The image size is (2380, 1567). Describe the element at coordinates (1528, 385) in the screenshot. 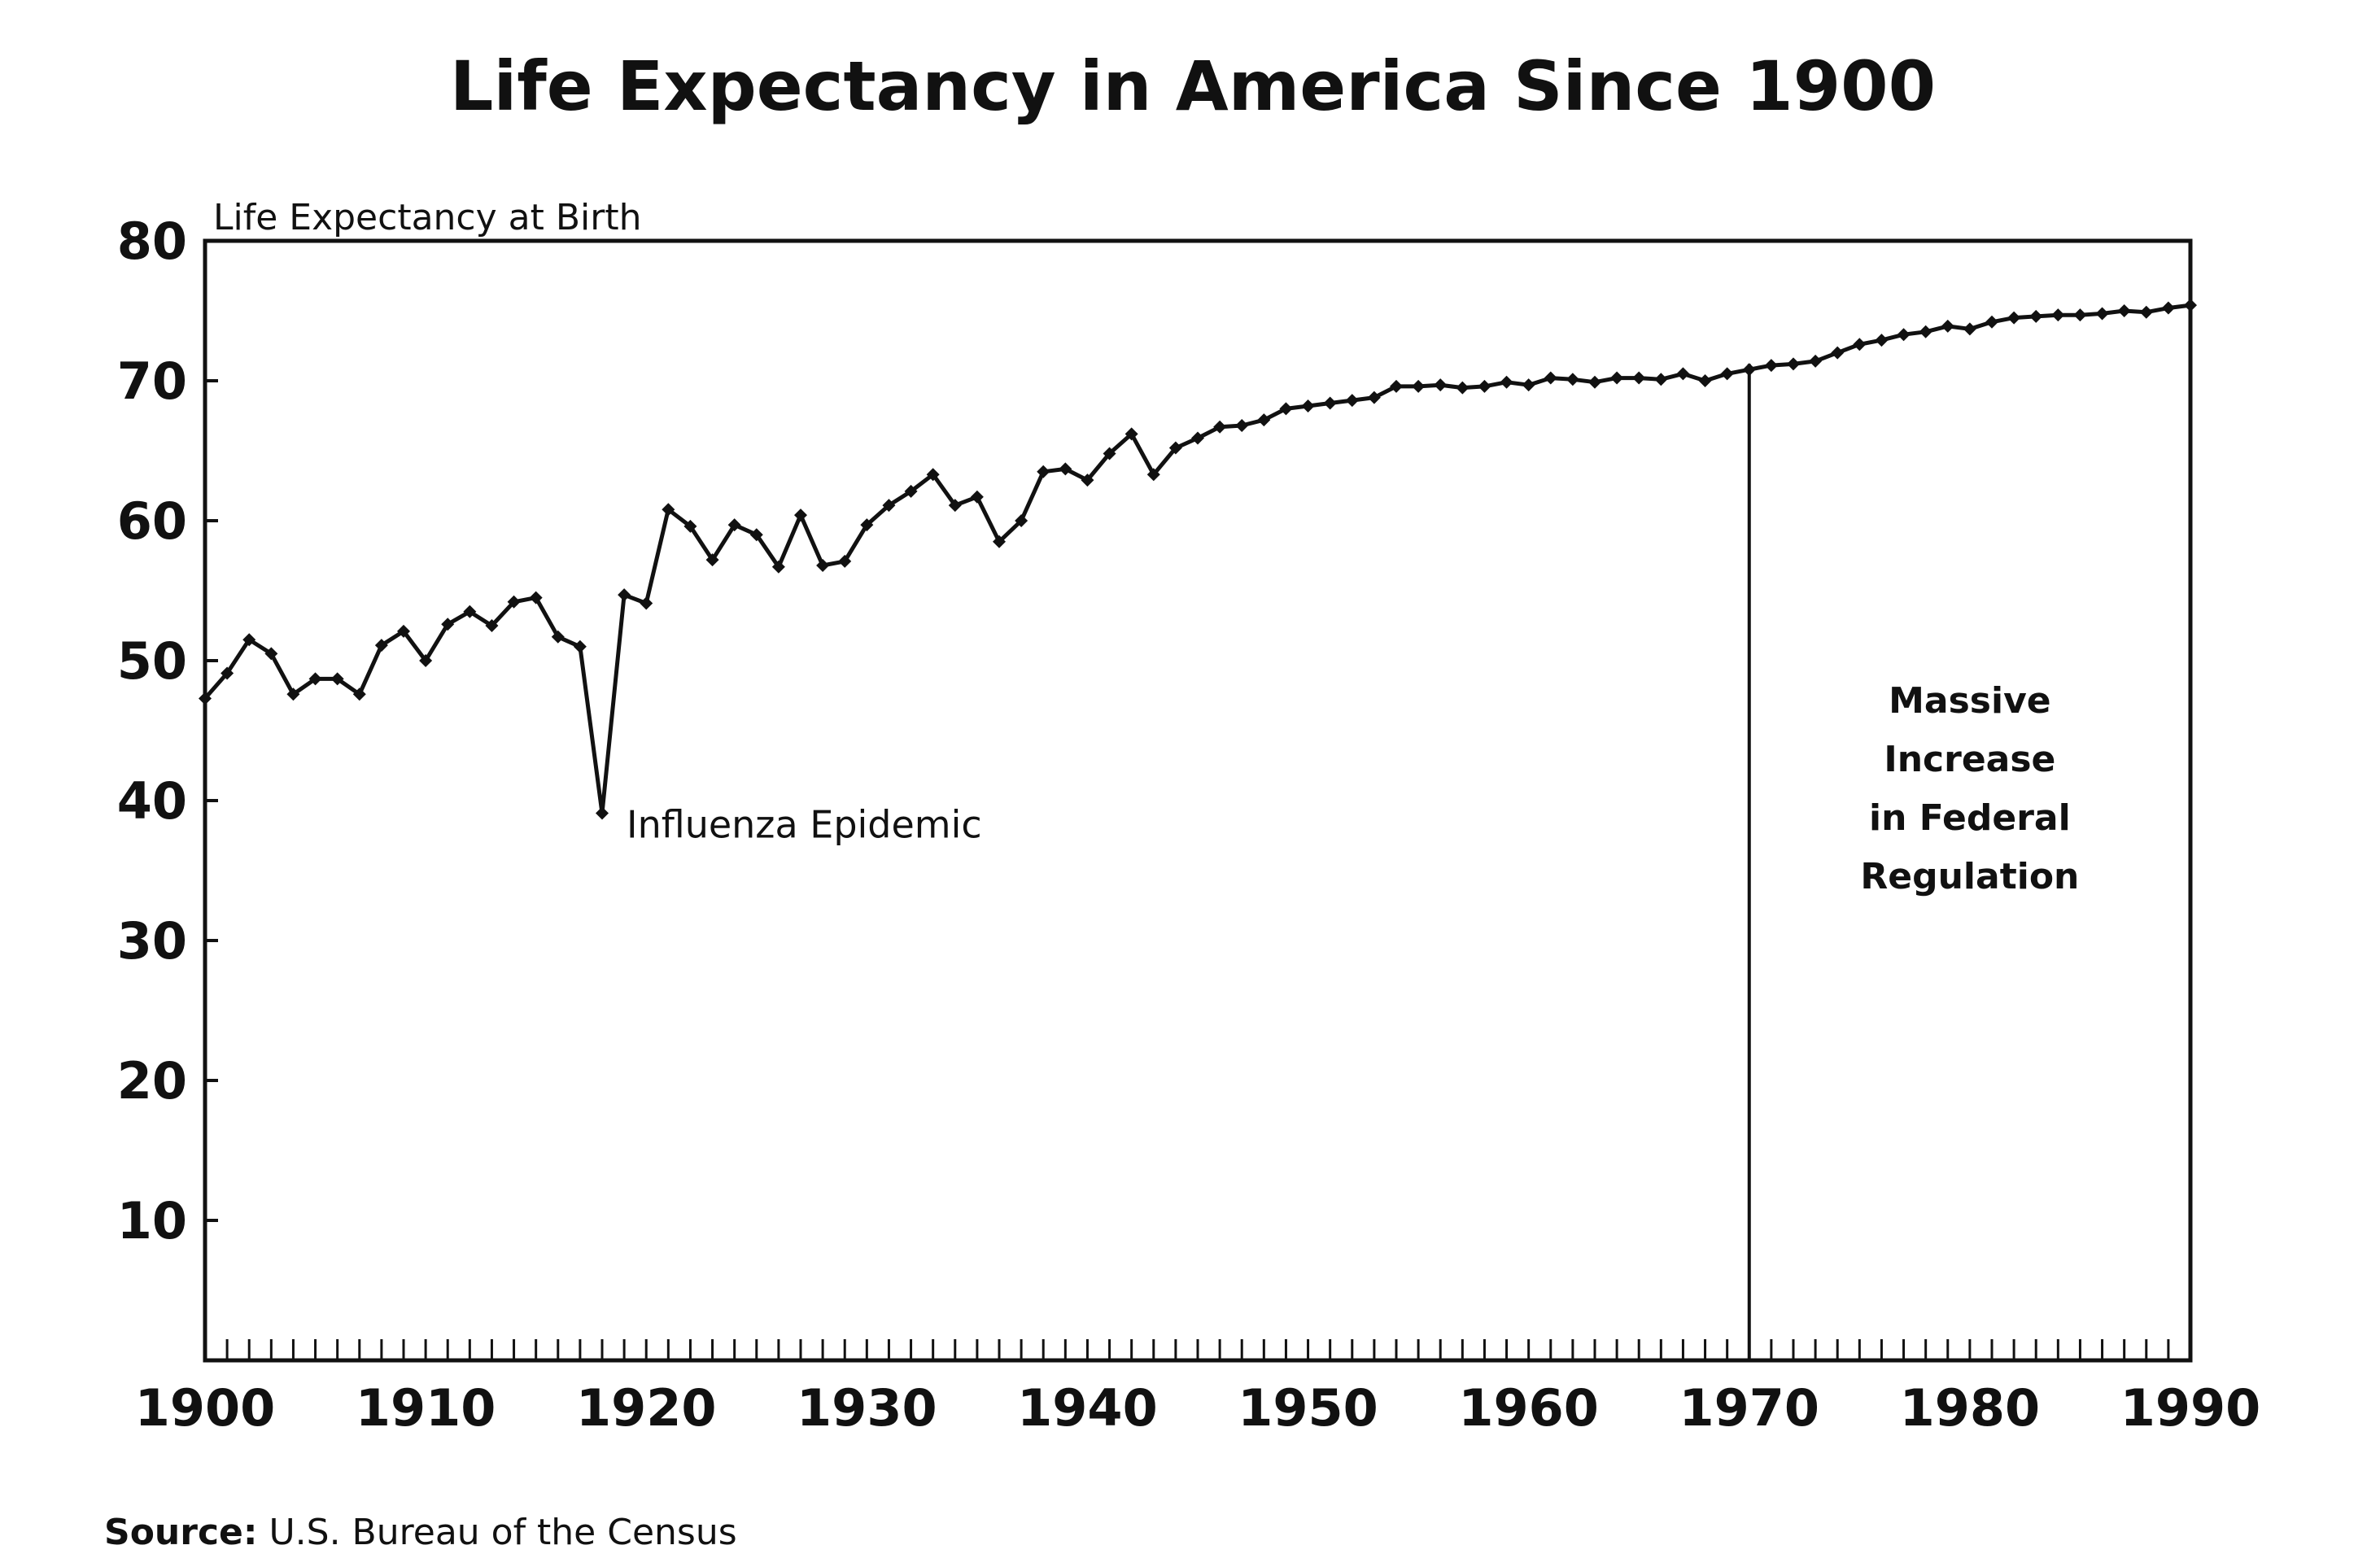

I see `data-point-1960` at that location.